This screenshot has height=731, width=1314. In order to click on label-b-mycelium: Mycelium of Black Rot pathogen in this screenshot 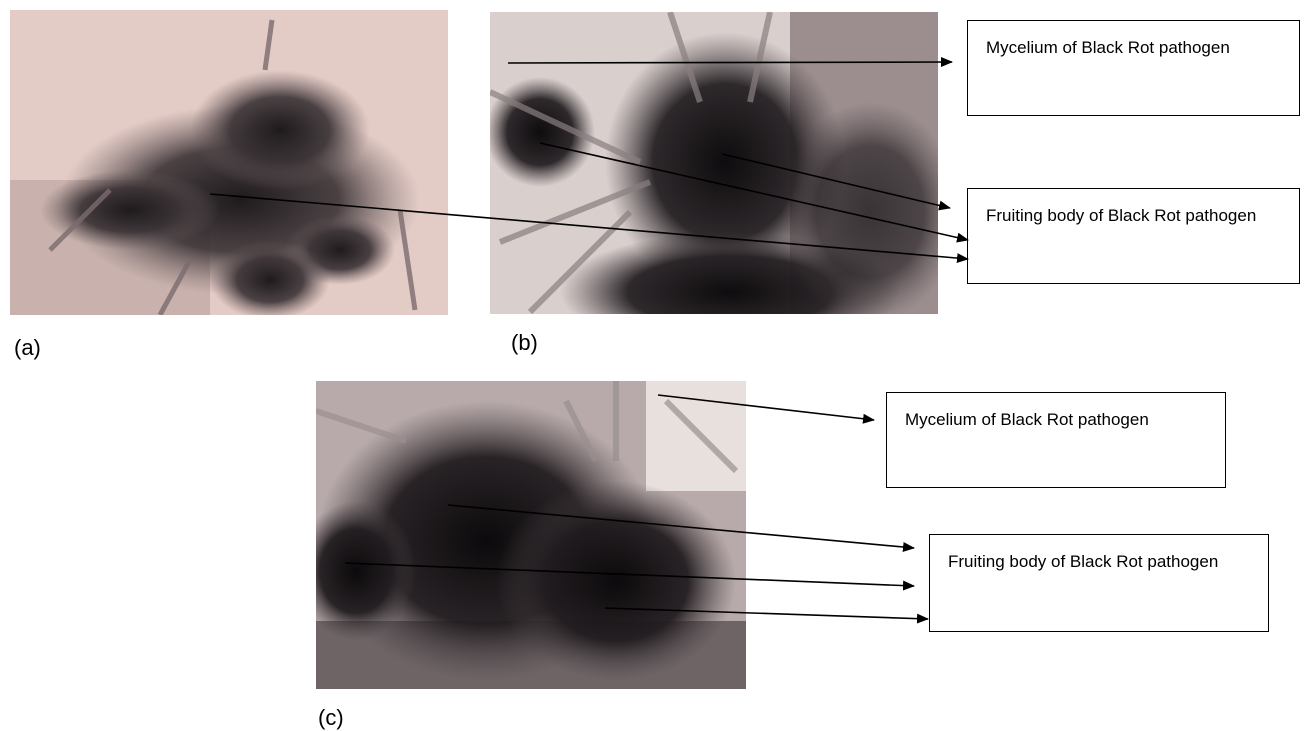, I will do `click(1133, 68)`.